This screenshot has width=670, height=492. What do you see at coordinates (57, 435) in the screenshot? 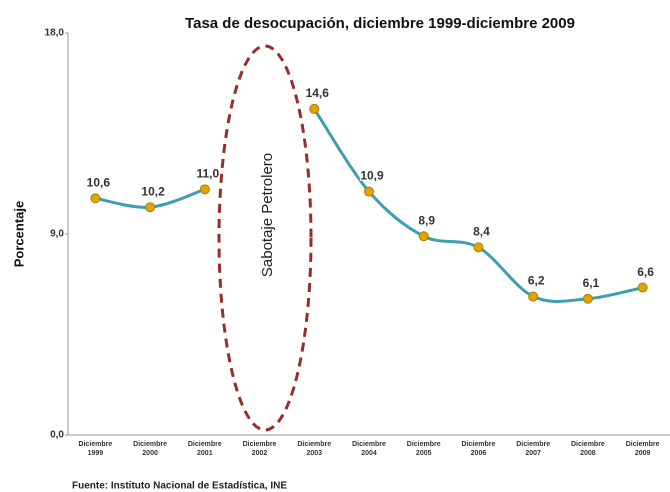
I see `y-tick-label: 0,0` at bounding box center [57, 435].